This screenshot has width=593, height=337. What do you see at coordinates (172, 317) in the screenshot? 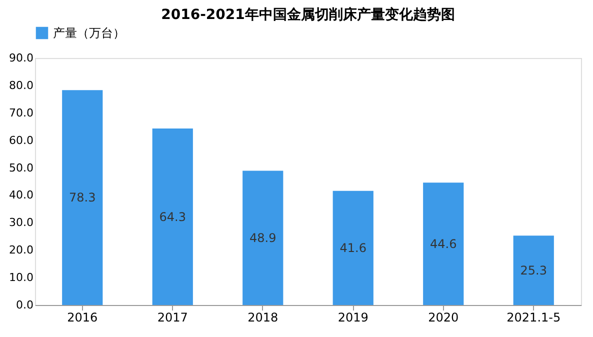
I see `x-tick-label: 2017` at bounding box center [172, 317].